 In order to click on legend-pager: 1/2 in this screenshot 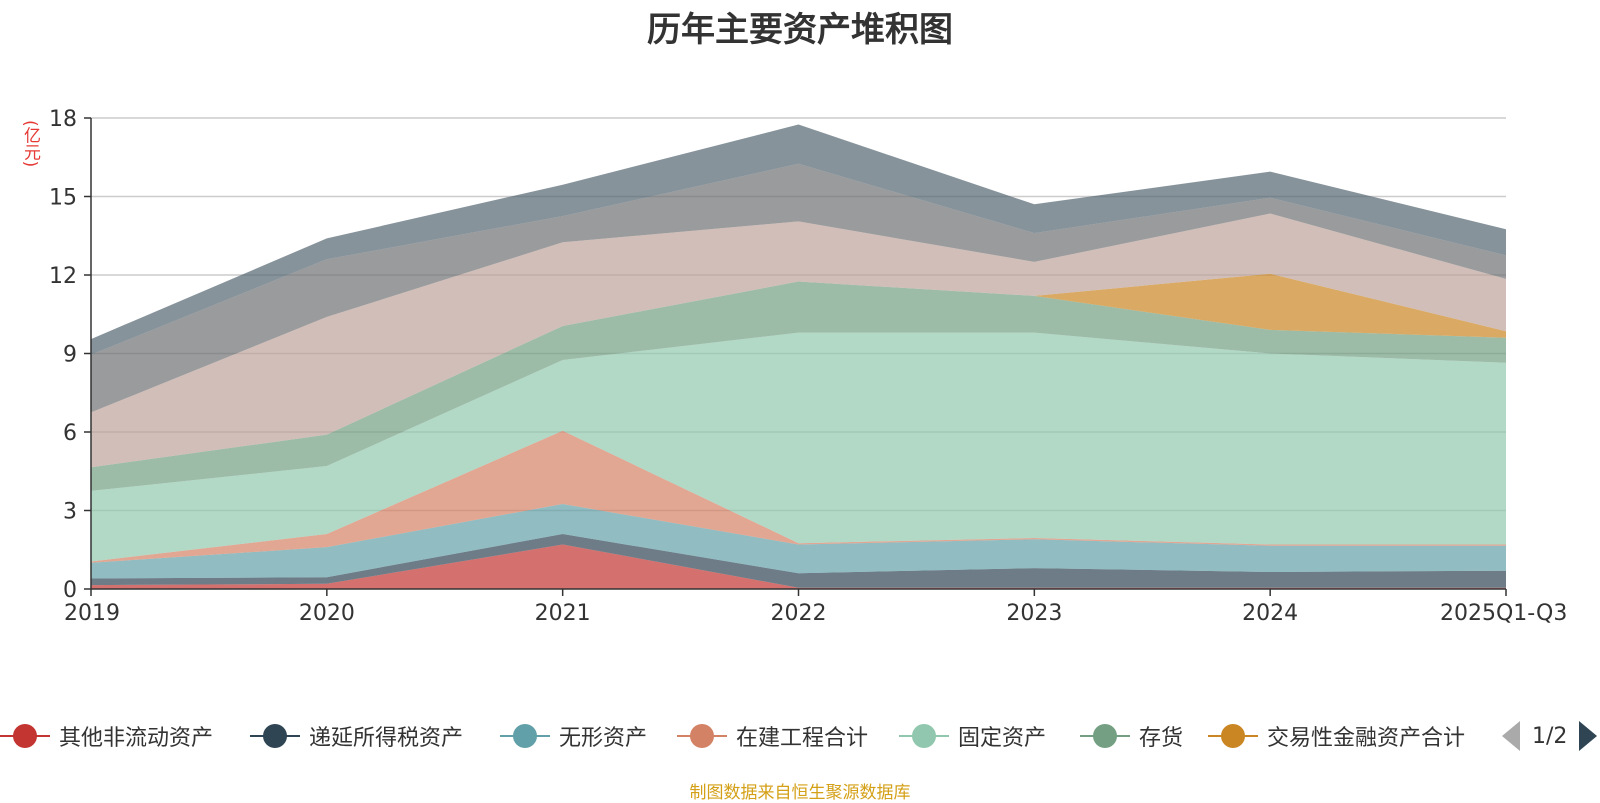, I will do `click(1550, 736)`.